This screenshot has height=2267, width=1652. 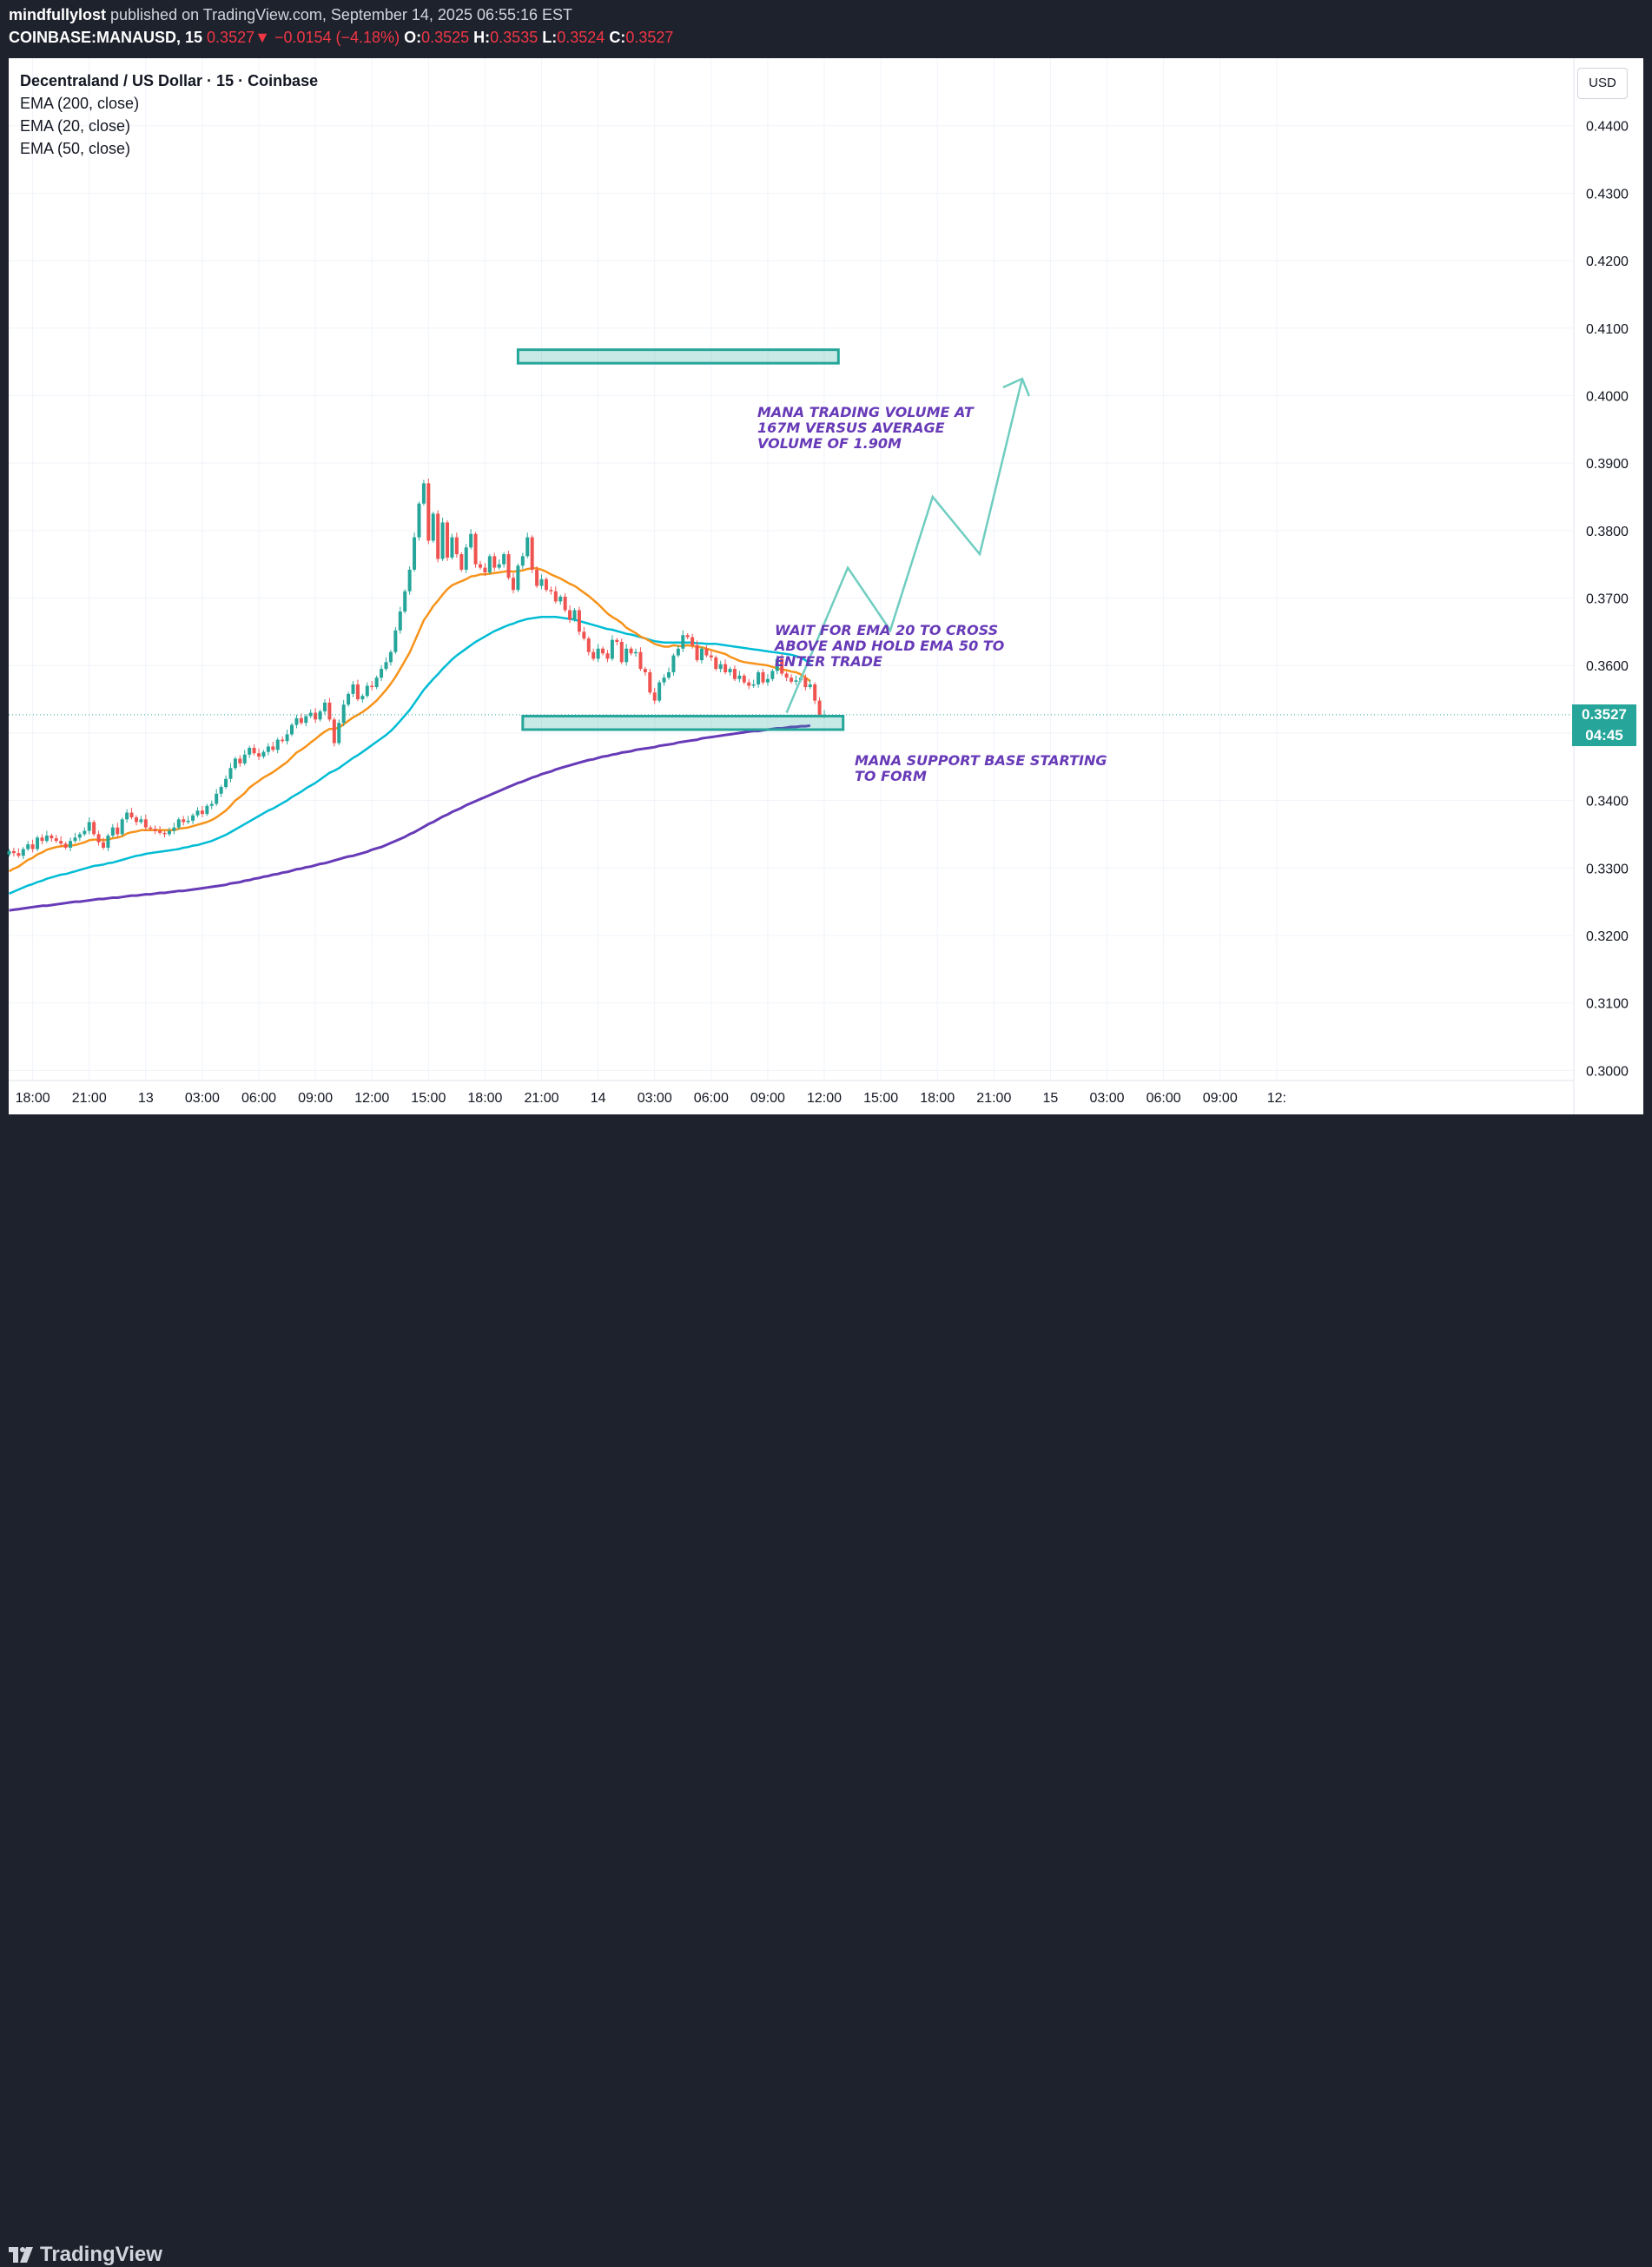 What do you see at coordinates (891, 776) in the screenshot?
I see `annotation-support: TO FORM` at bounding box center [891, 776].